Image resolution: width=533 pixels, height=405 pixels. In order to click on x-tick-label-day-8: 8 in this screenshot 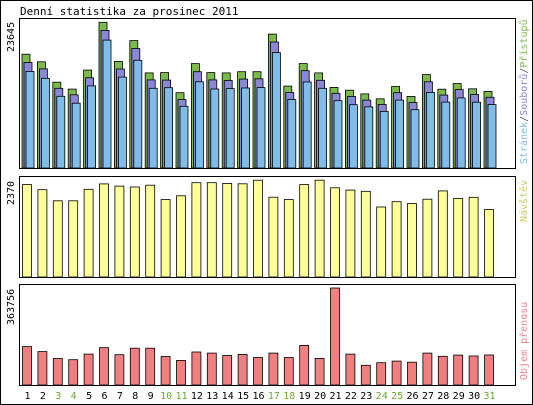, I will do `click(135, 396)`.